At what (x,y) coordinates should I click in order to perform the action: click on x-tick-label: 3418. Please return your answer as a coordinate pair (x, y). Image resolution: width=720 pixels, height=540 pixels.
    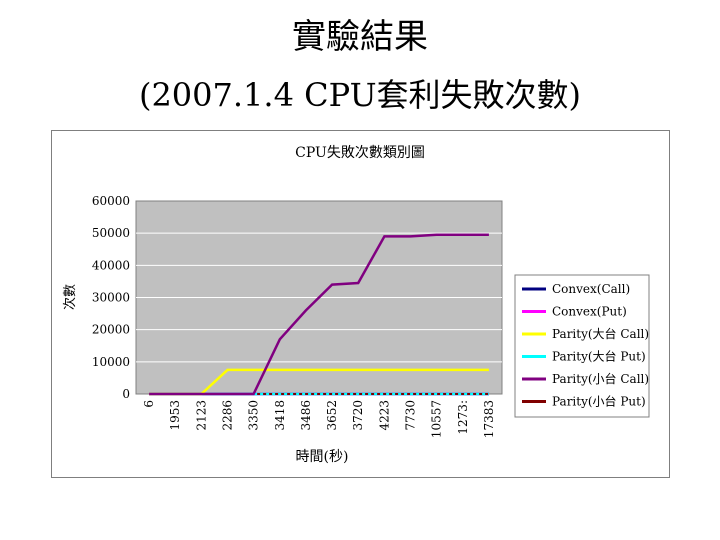
    Looking at the image, I should click on (280, 415).